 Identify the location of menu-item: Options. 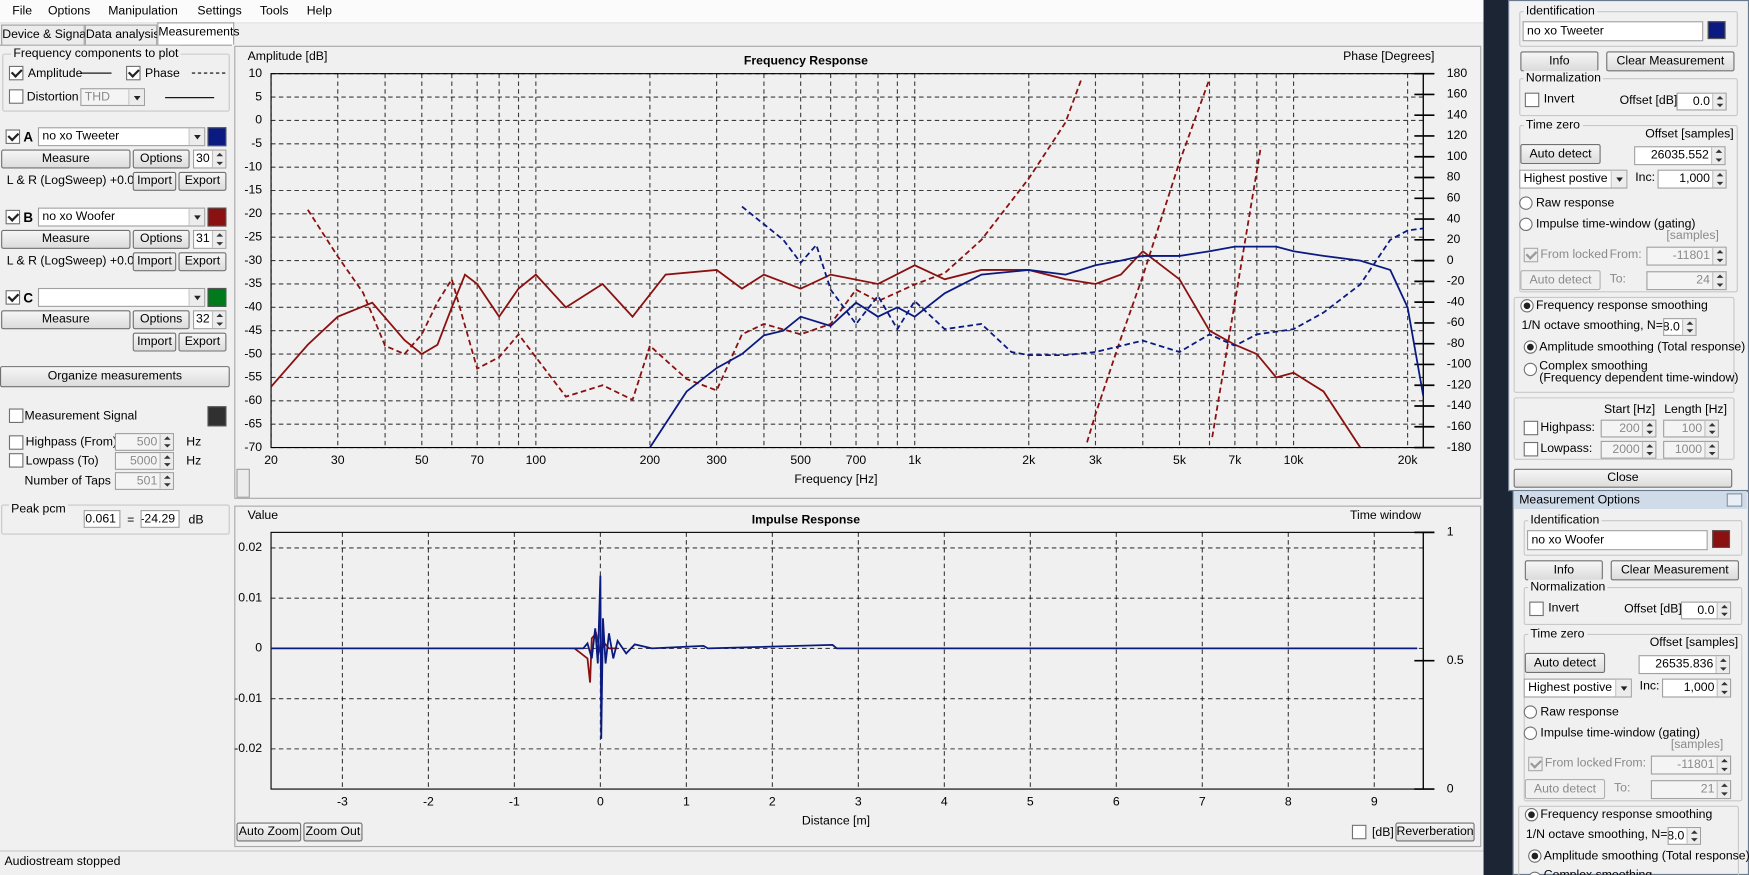
(69, 11).